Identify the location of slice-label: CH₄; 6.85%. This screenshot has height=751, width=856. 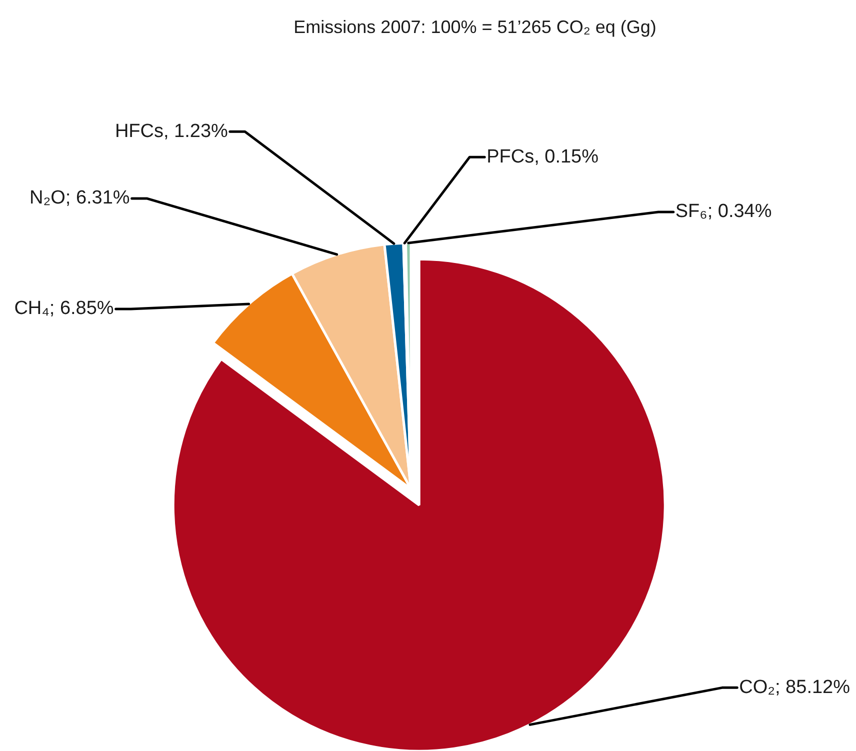
(64, 309).